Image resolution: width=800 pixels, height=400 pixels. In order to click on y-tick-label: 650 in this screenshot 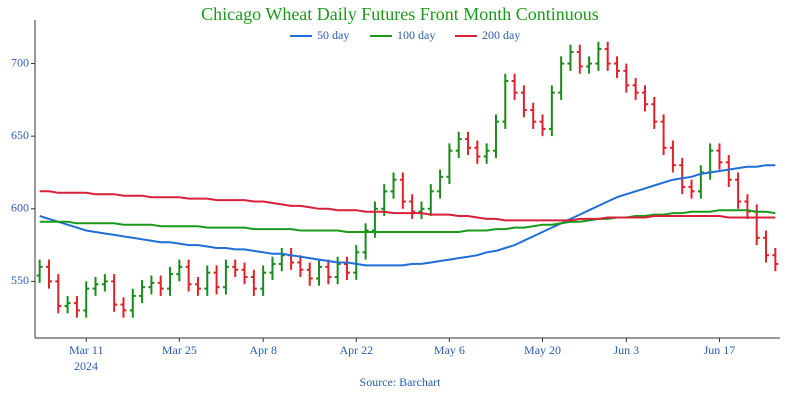, I will do `click(20, 135)`.